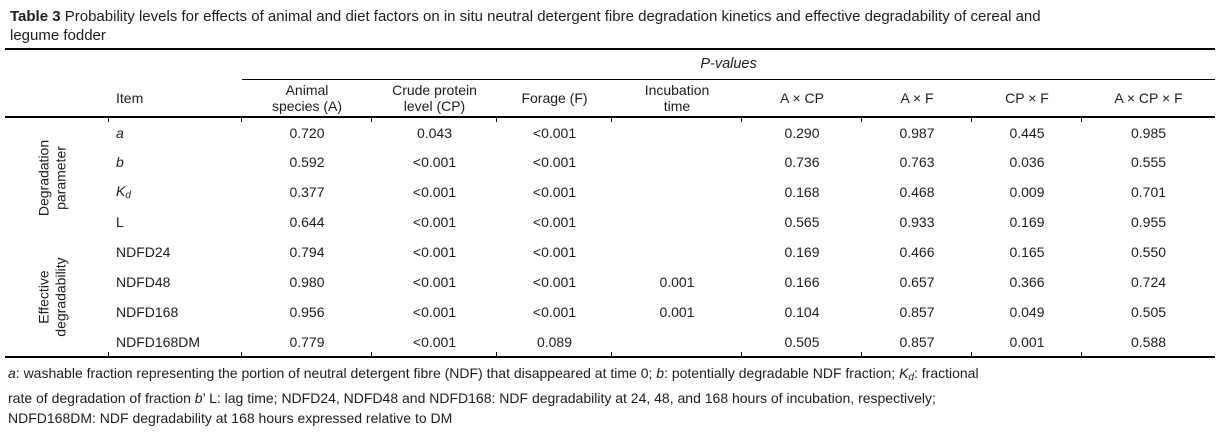 Image resolution: width=1222 pixels, height=435 pixels. What do you see at coordinates (123, 64) in the screenshot?
I see `blank-header-cell` at bounding box center [123, 64].